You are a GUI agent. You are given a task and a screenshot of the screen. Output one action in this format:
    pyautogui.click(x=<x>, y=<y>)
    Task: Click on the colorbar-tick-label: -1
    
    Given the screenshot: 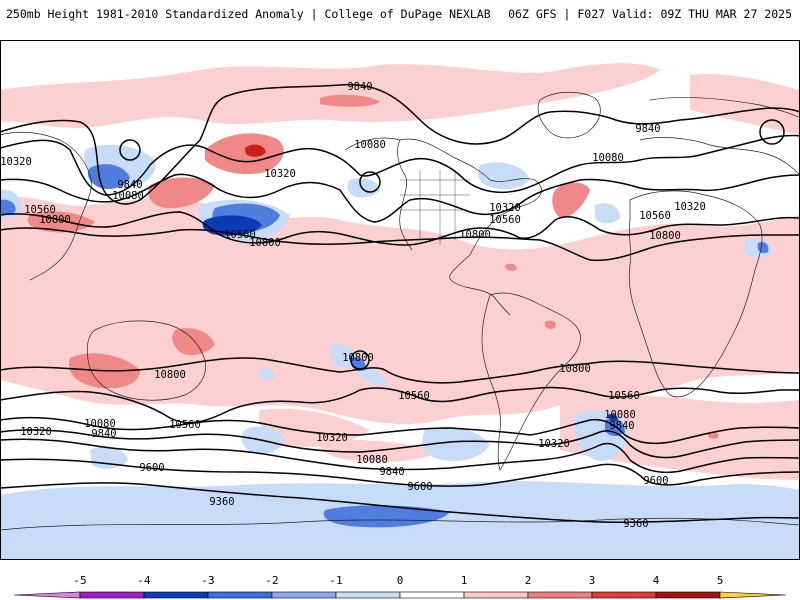 What is the action you would take?
    pyautogui.click(x=335, y=580)
    